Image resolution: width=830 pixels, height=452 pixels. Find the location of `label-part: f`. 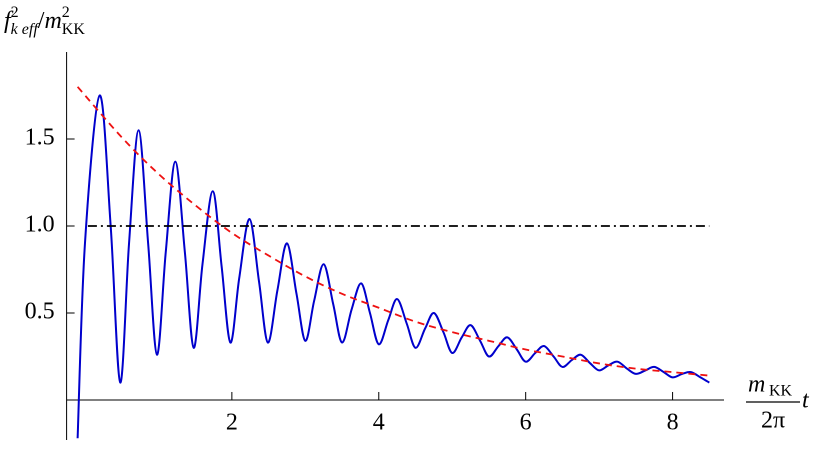

label-part: f is located at coordinates (9, 21).